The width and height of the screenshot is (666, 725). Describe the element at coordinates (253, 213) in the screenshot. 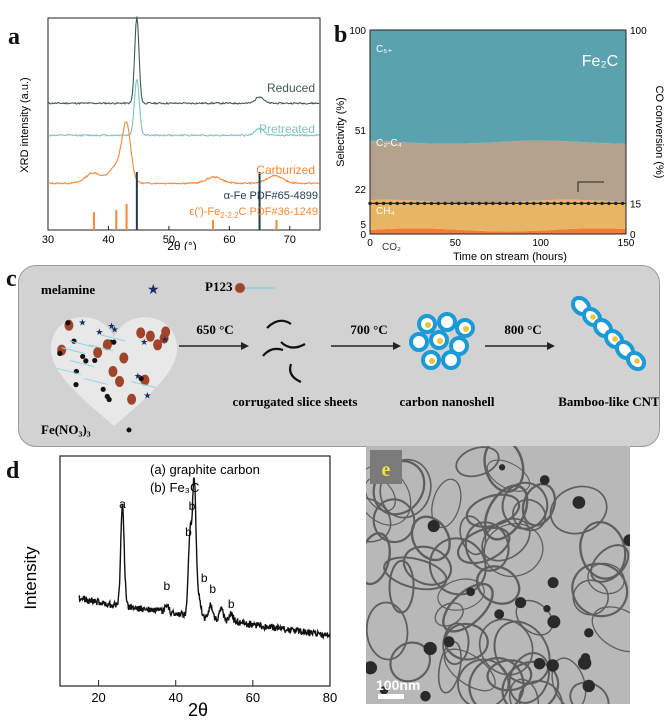

I see `reference-label-epsilon-fe: ε(')-Fe2-2.2C PDF#36-1249` at that location.